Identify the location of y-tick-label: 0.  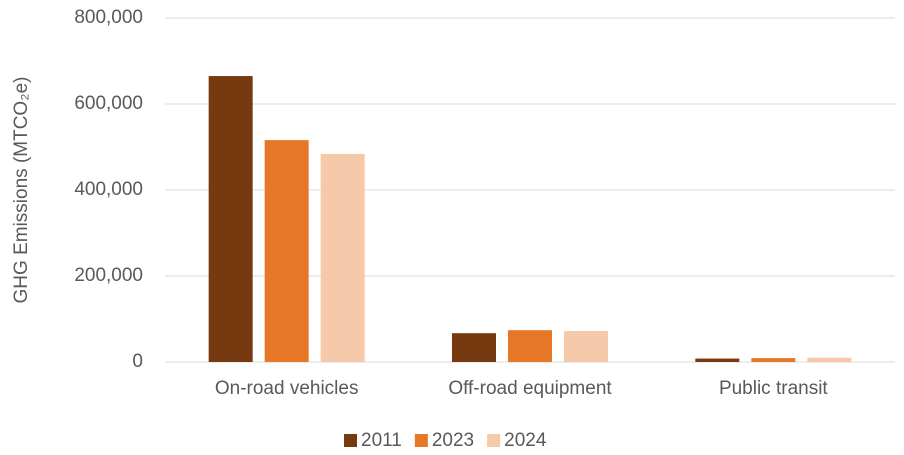
(137, 361).